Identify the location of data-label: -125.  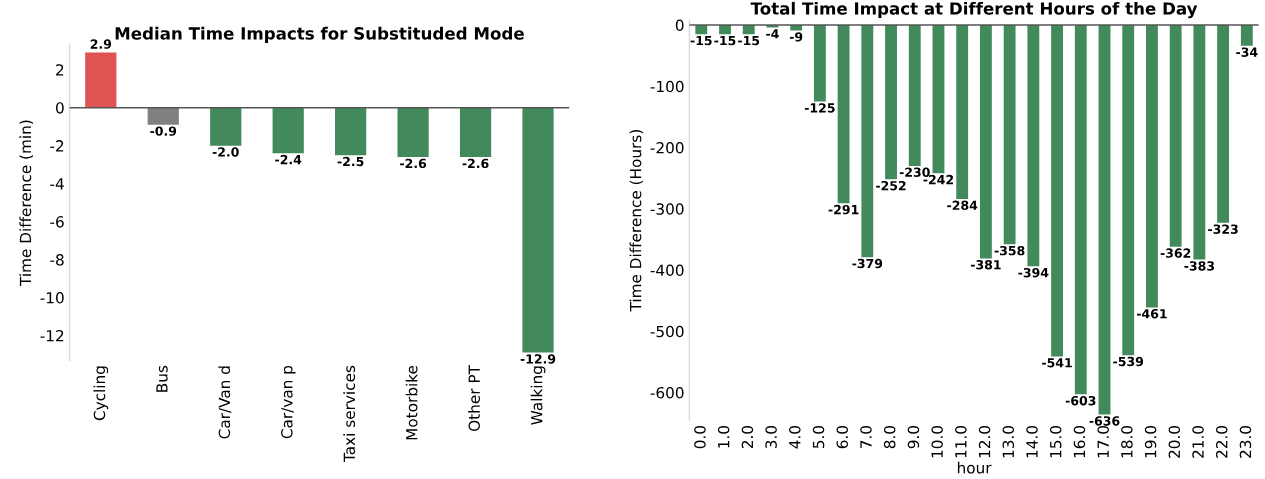
(819, 108).